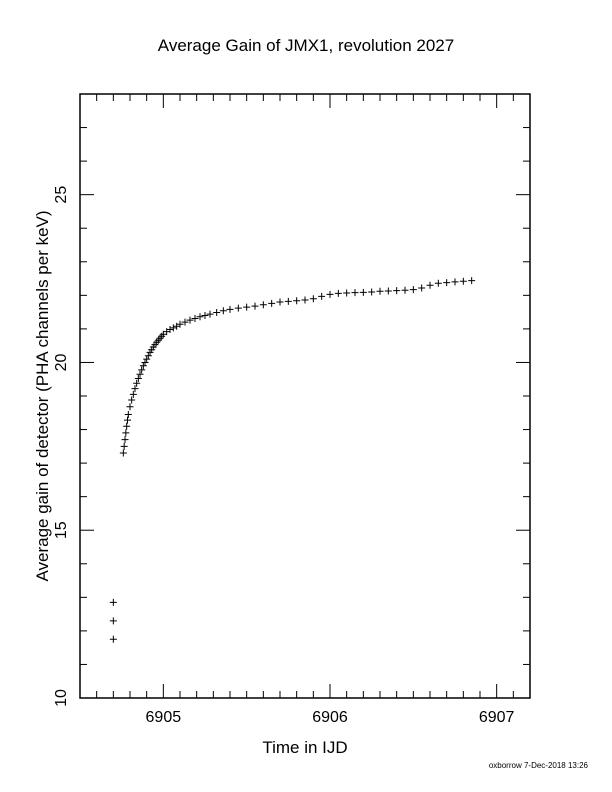 The height and width of the screenshot is (792, 612). I want to click on x-tick-label: 6906, so click(330, 717).